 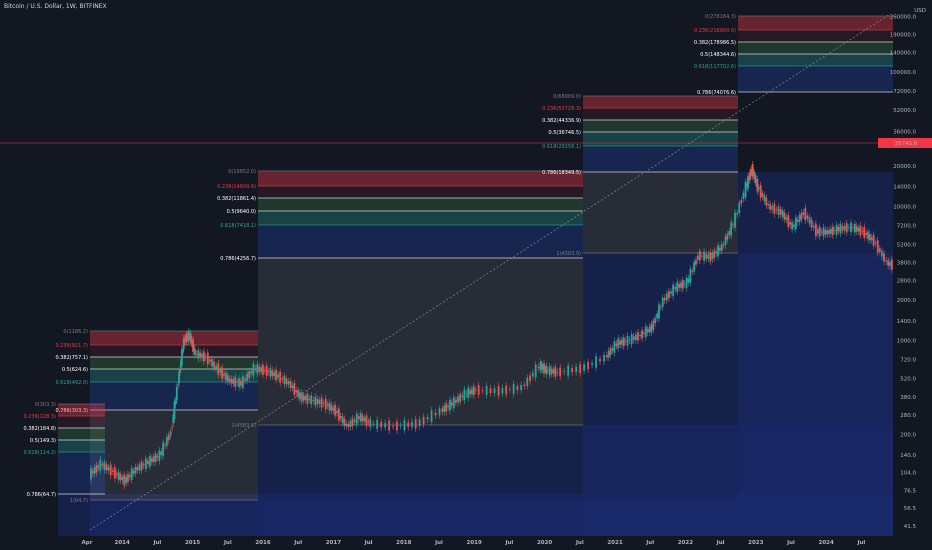 What do you see at coordinates (71, 358) in the screenshot?
I see `fib-level-label: 0.382(757.1)` at bounding box center [71, 358].